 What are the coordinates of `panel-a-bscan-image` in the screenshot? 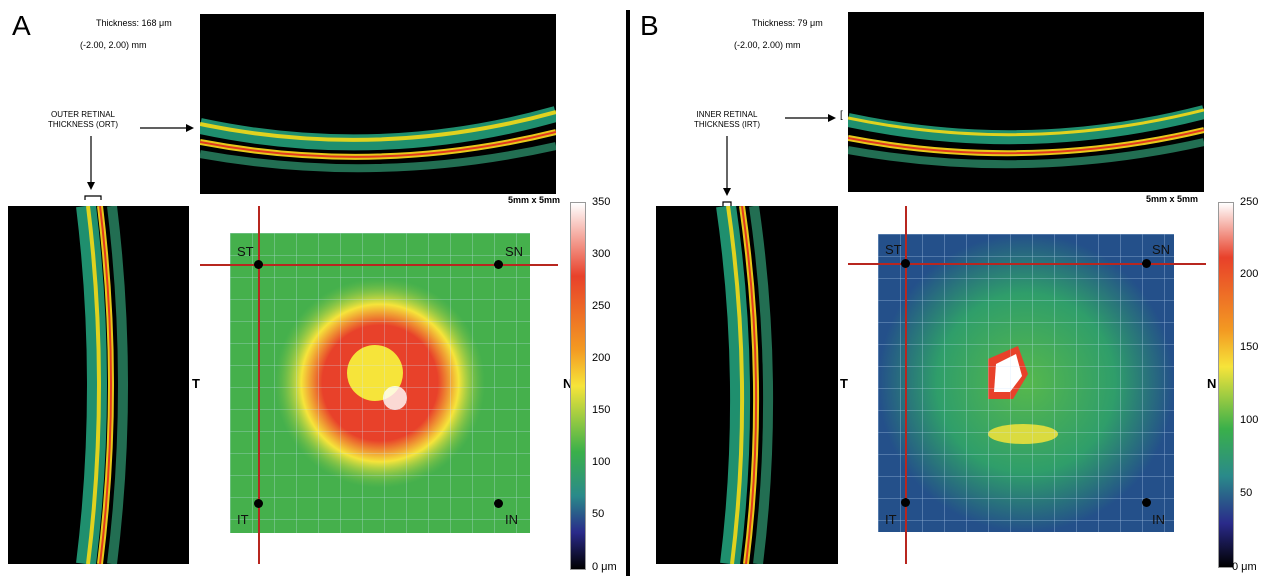 It's located at (378, 139).